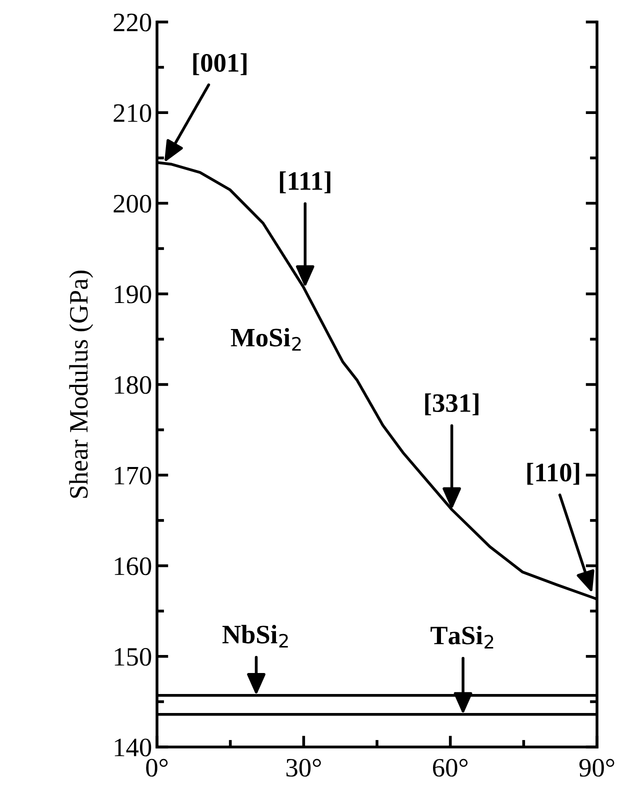 The width and height of the screenshot is (634, 789). I want to click on y-tick-label: 170, so click(133, 475).